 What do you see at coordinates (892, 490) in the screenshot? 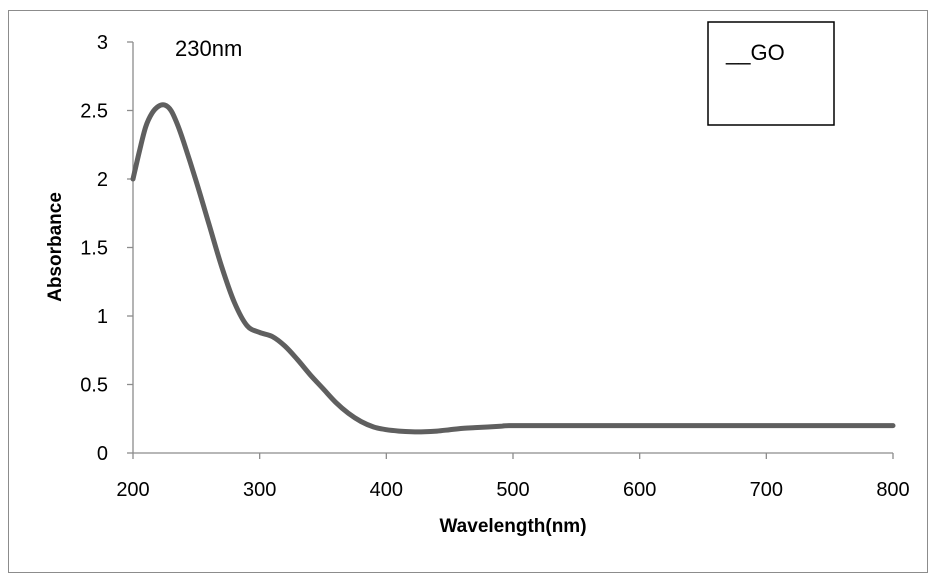
I see `x-tick-label: 800` at bounding box center [892, 490].